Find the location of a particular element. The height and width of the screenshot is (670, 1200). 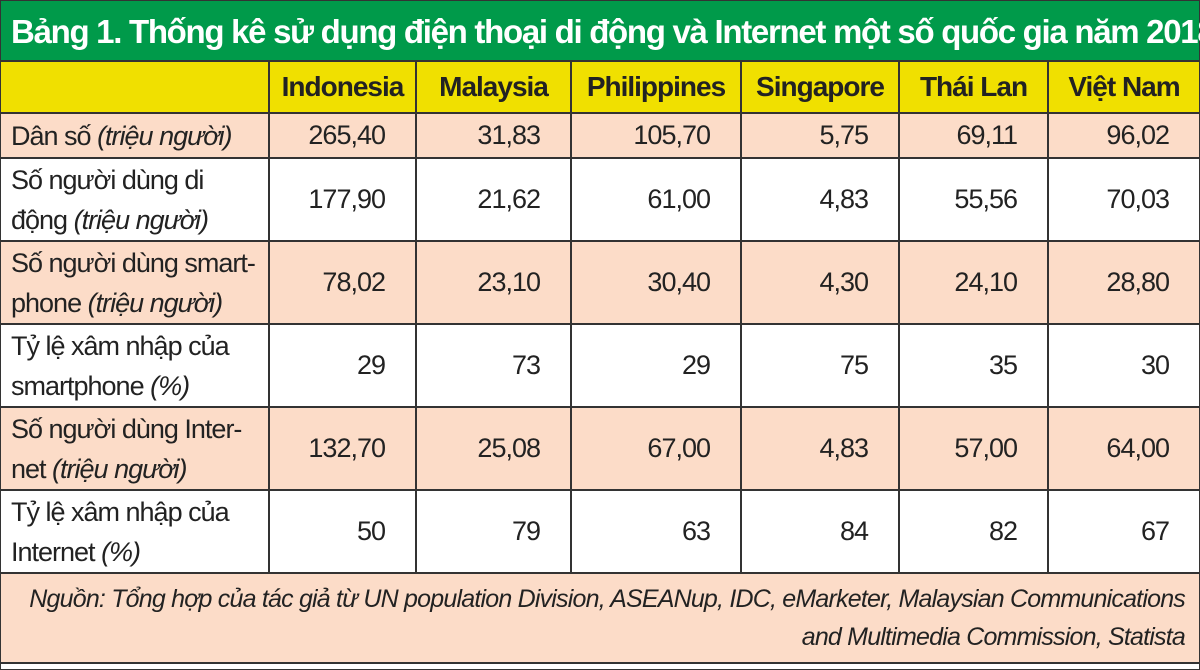

row-label: Số người dùng smart-phone (triệu người) is located at coordinates (135, 282).